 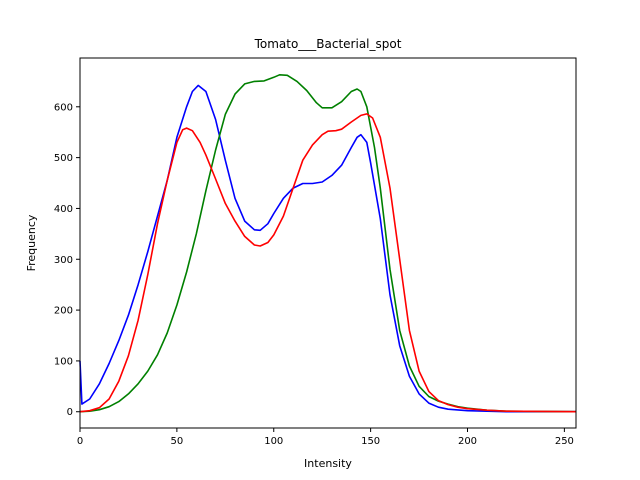 I want to click on x-tick-label: 250, so click(x=564, y=441).